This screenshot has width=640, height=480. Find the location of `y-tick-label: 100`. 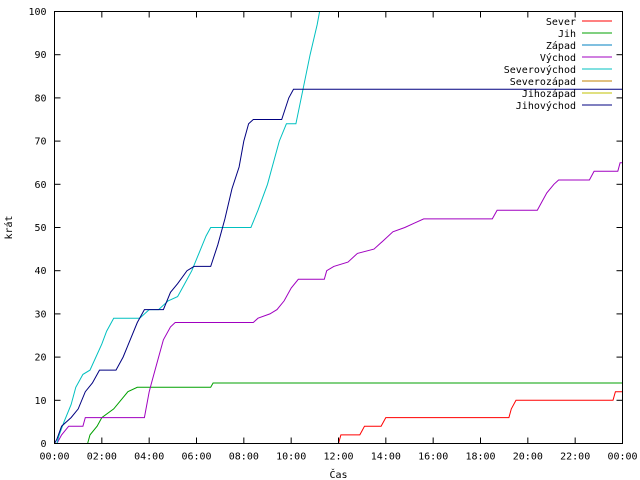

y-tick-label: 100 is located at coordinates (37, 12).